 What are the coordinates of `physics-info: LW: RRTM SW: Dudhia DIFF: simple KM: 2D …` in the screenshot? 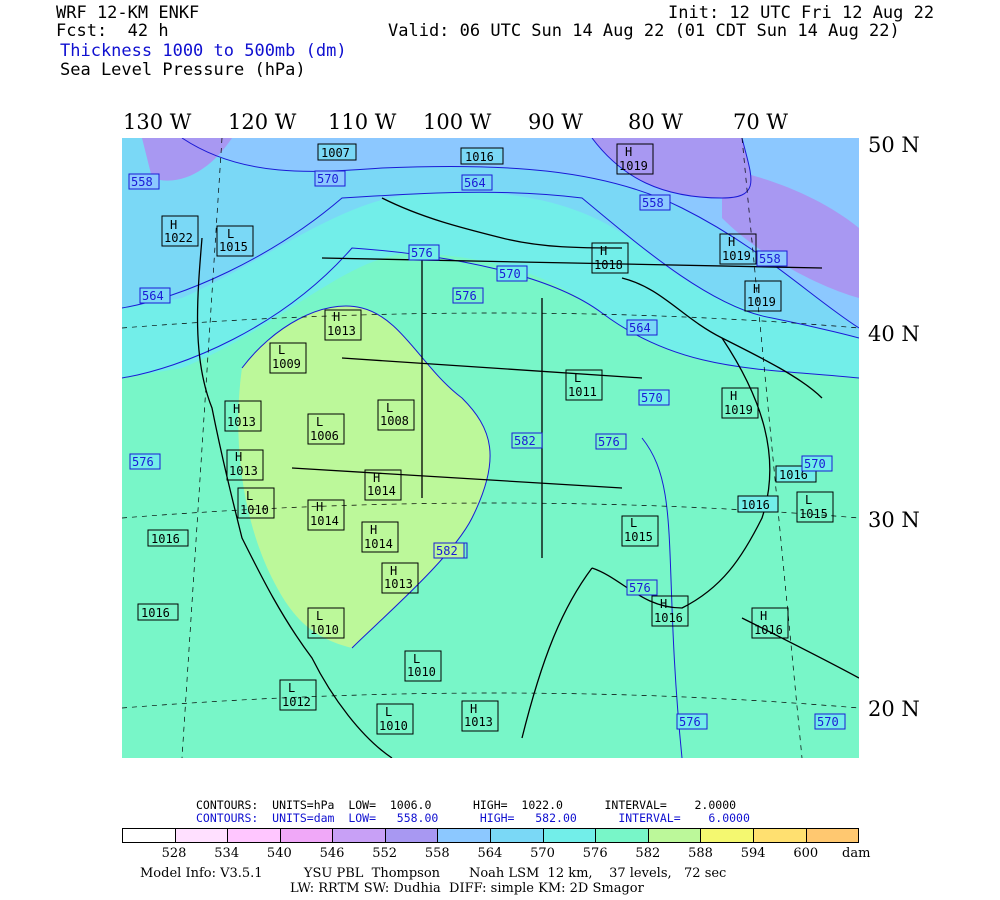 It's located at (467, 888).